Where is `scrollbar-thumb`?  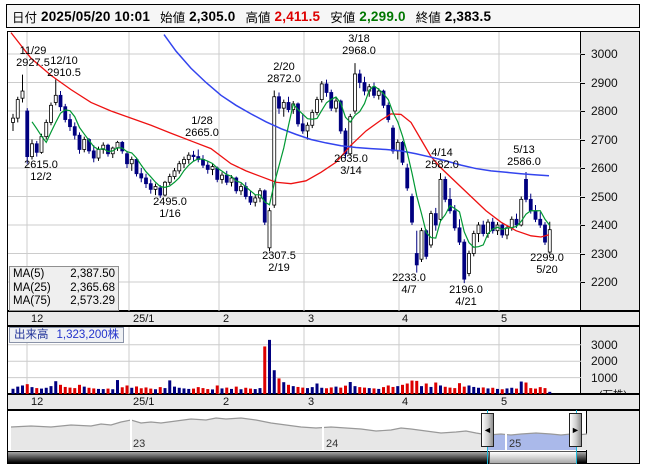 scrollbar-thumb is located at coordinates (533, 457).